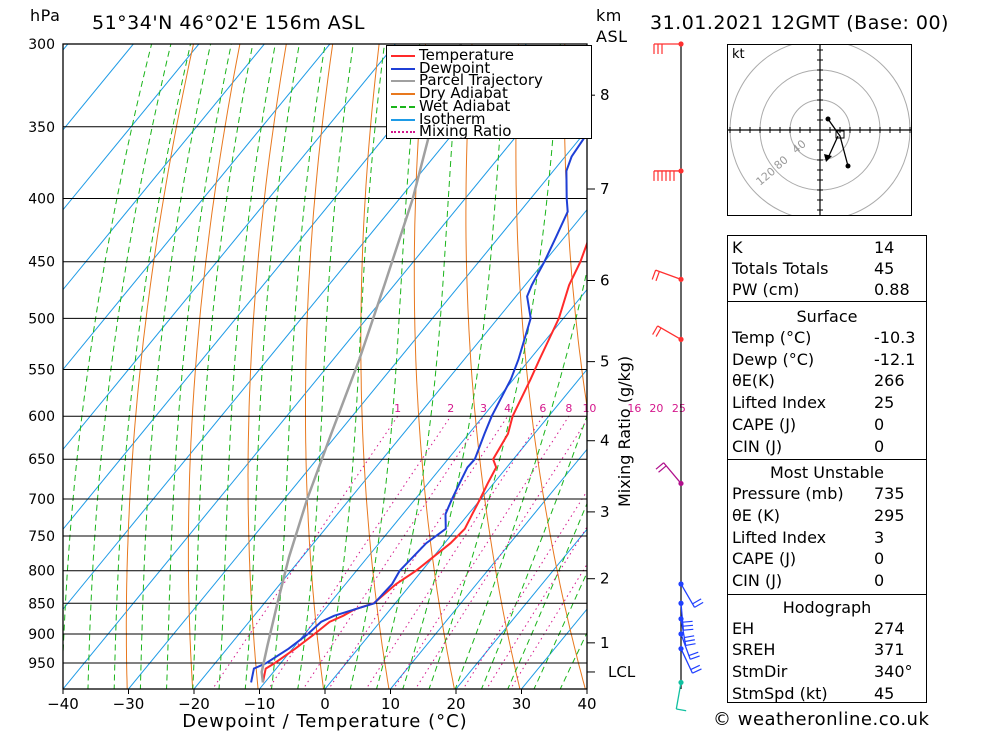  Describe the element at coordinates (605, 95) in the screenshot. I see `km-tick-label: 8` at that location.